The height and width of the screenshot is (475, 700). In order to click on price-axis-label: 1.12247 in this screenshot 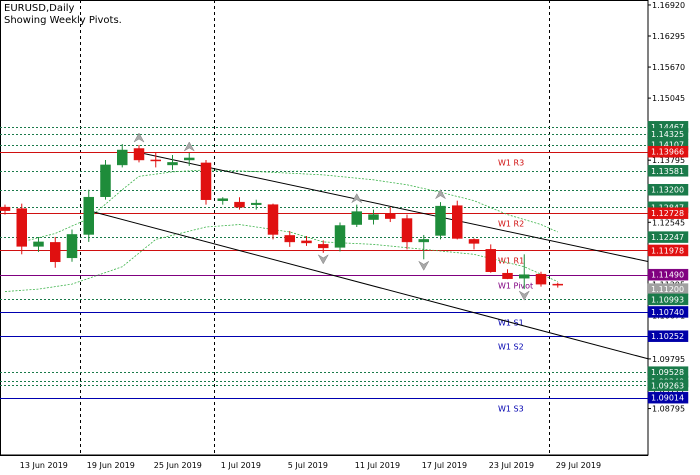, I will do `click(667, 237)`.